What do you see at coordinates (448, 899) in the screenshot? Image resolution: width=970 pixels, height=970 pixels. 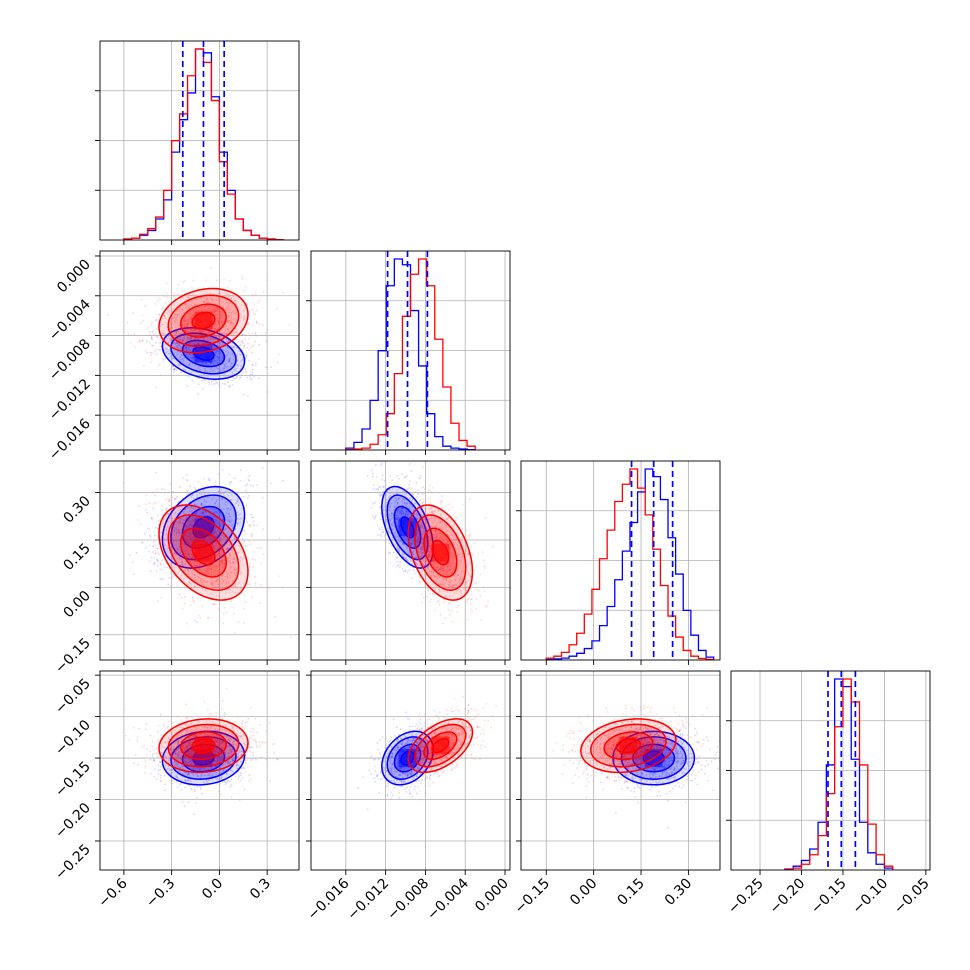 I see `x-tick-label: −0.004` at bounding box center [448, 899].